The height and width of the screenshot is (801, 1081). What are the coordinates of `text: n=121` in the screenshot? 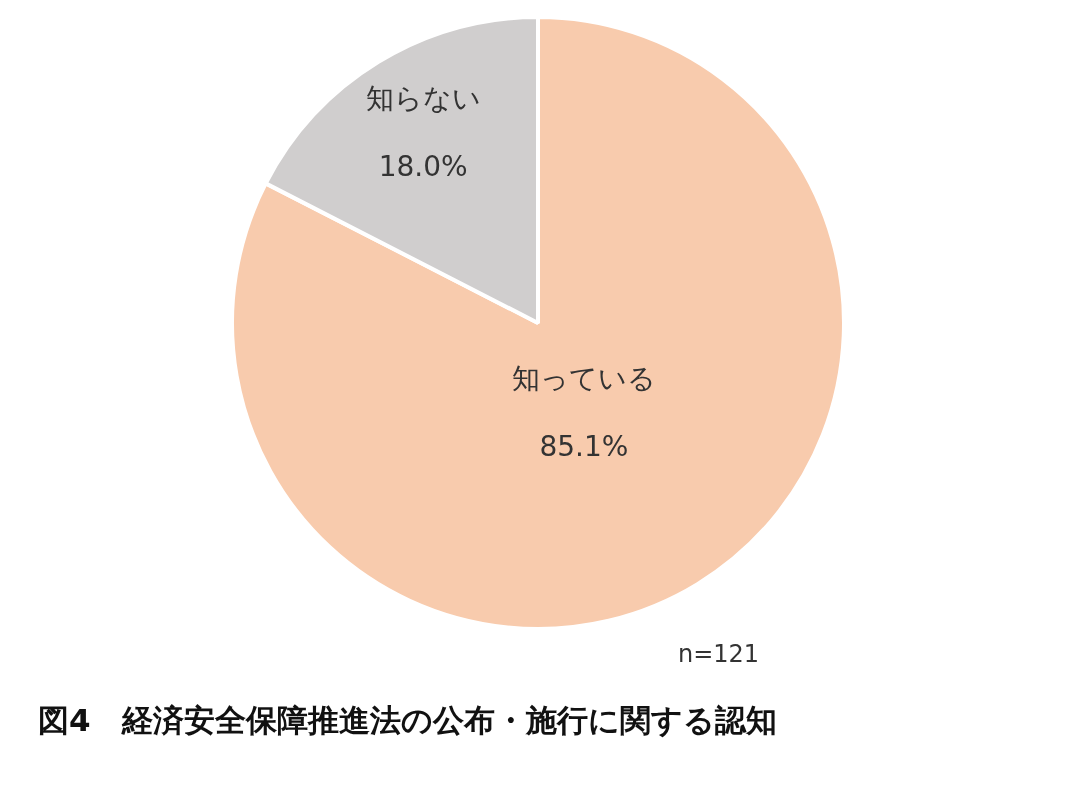 It's located at (719, 654).